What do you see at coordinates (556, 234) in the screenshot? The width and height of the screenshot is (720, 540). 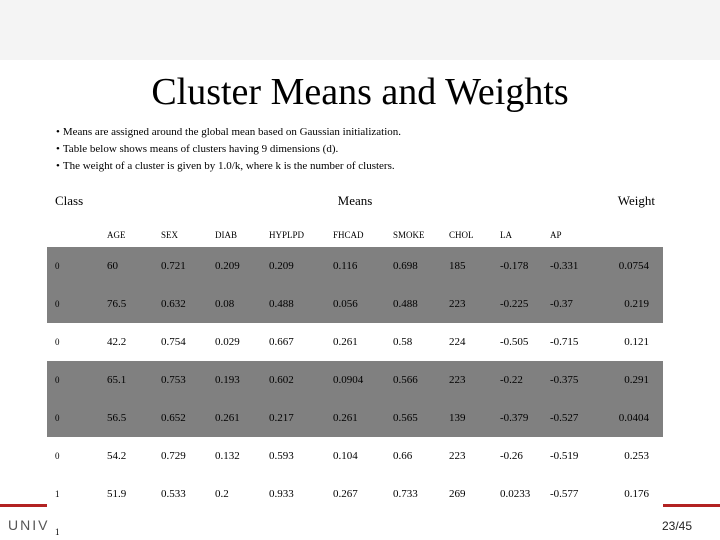 I see `column-header: AP` at bounding box center [556, 234].